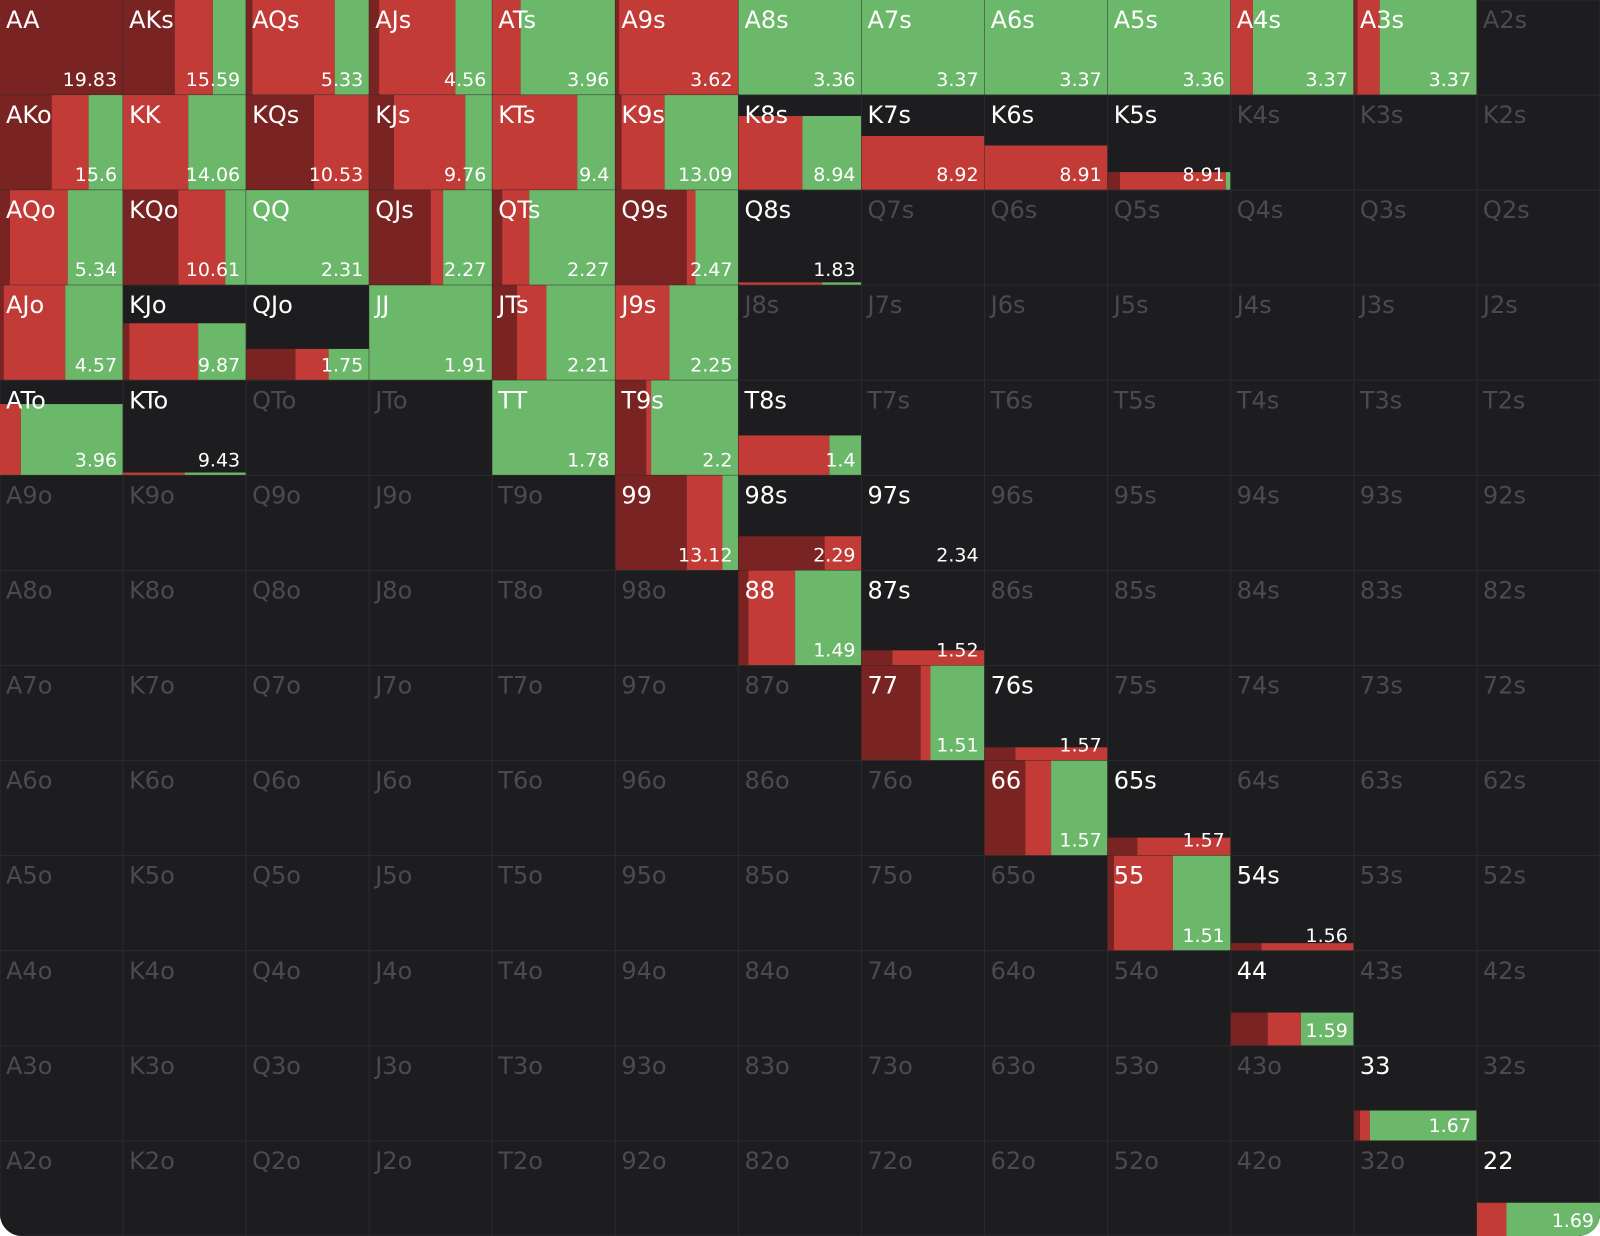 Image resolution: width=1600 pixels, height=1236 pixels. I want to click on hand-cell: 10.53 KQs, so click(307, 142).